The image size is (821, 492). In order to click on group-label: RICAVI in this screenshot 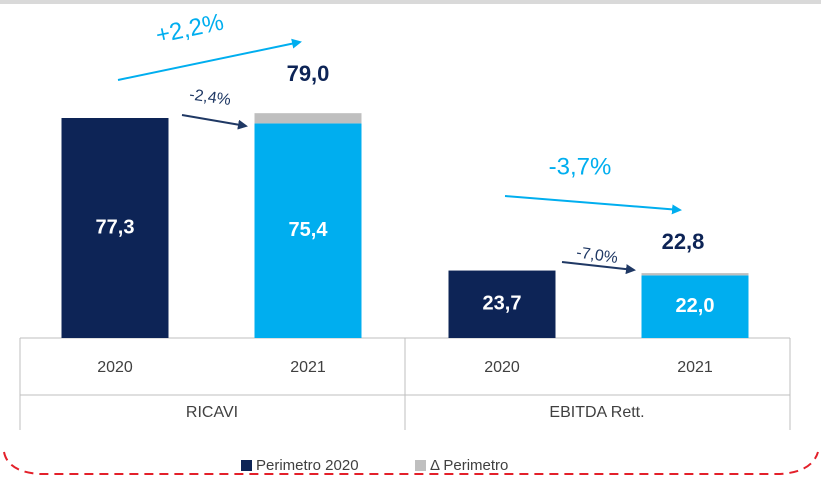, I will do `click(212, 412)`.